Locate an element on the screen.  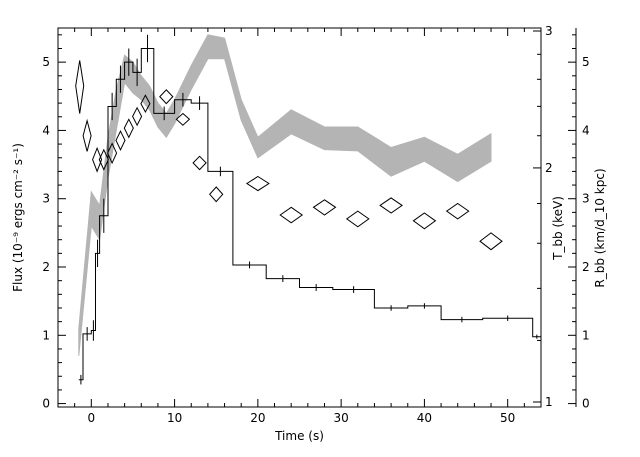
x-tick-label: 10 is located at coordinates (174, 418).